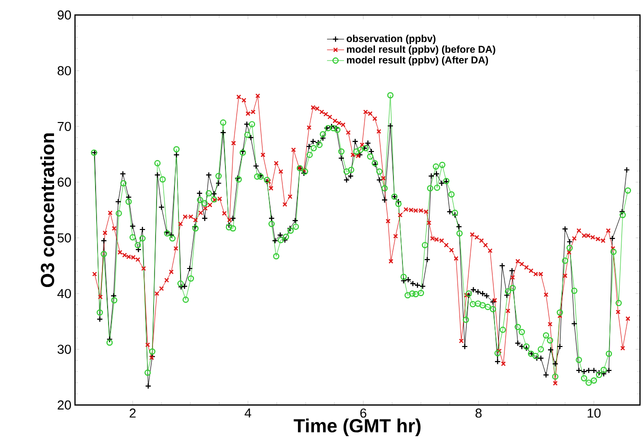 The height and width of the screenshot is (445, 644). What do you see at coordinates (248, 413) in the screenshot?
I see `x-tick-label: 4` at bounding box center [248, 413].